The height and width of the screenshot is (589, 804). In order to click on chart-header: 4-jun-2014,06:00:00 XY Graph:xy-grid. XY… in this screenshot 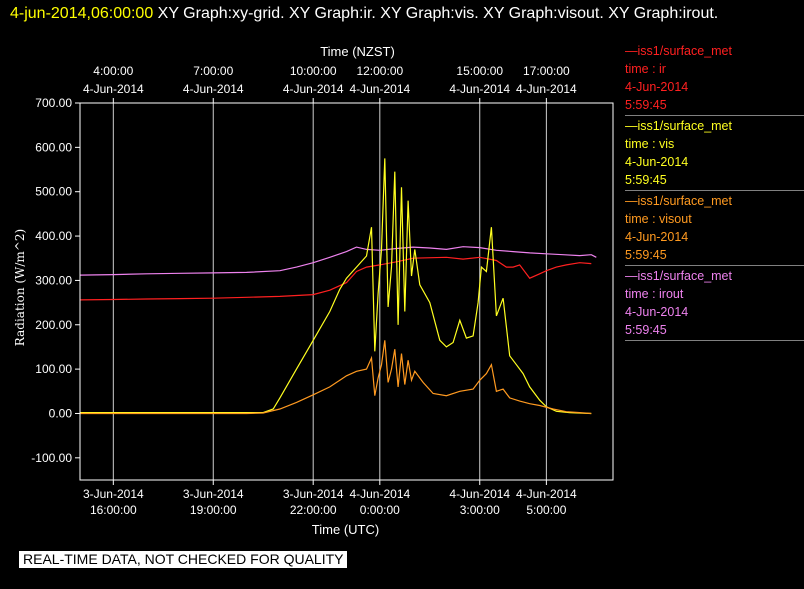, I will do `click(400, 14)`.